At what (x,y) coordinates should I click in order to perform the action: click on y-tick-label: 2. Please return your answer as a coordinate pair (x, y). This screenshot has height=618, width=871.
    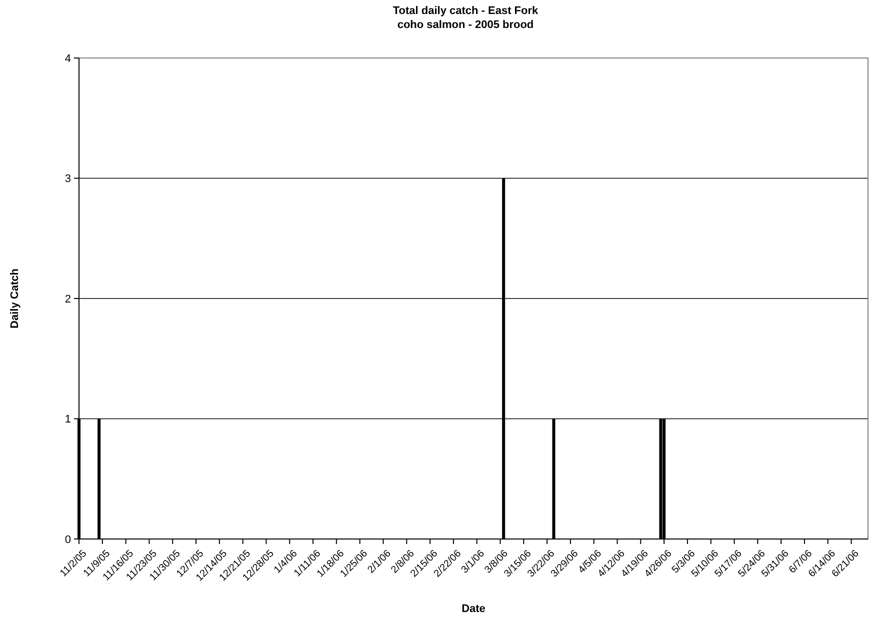
    Looking at the image, I should click on (67, 299).